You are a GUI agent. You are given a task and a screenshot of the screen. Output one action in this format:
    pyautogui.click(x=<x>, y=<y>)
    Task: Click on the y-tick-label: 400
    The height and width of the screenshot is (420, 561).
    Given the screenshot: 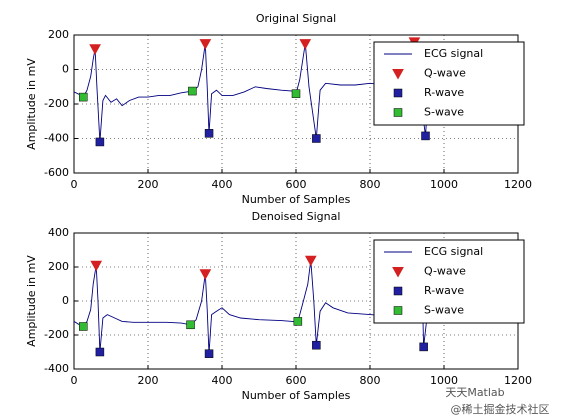 What is the action you would take?
    pyautogui.click(x=58, y=232)
    